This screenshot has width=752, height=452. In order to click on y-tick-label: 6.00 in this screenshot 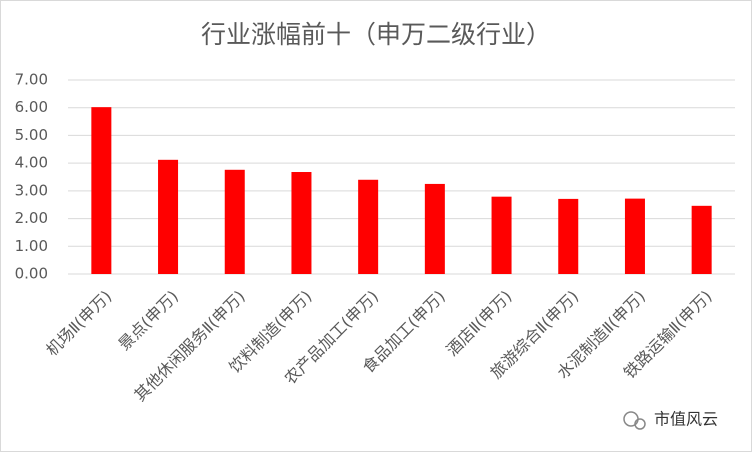, I will do `click(31, 107)`.